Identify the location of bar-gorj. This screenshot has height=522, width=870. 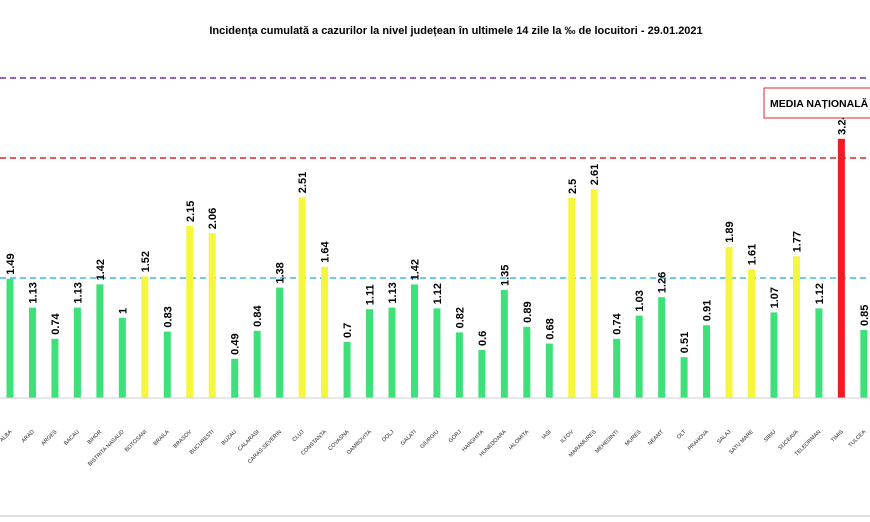
(459, 365).